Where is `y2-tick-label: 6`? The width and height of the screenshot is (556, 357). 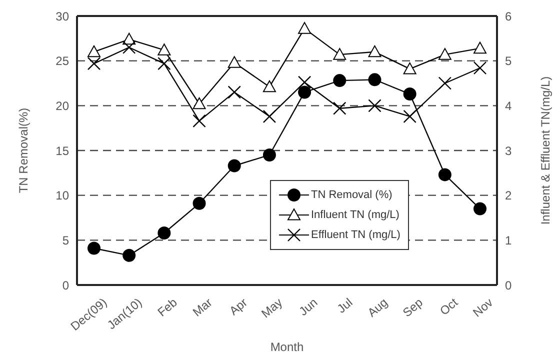
y2-tick-label: 6 is located at coordinates (508, 16).